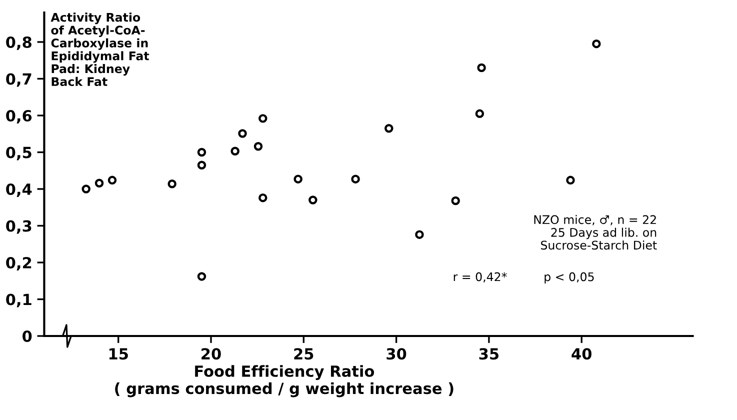  Describe the element at coordinates (118, 354) in the screenshot. I see `x-tick-label: 15` at that location.